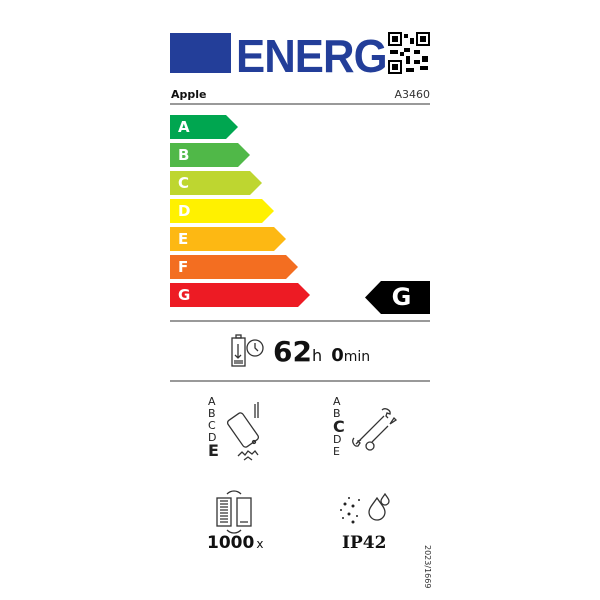  Describe the element at coordinates (234, 512) in the screenshot. I see `battery-cycles-icon` at that location.